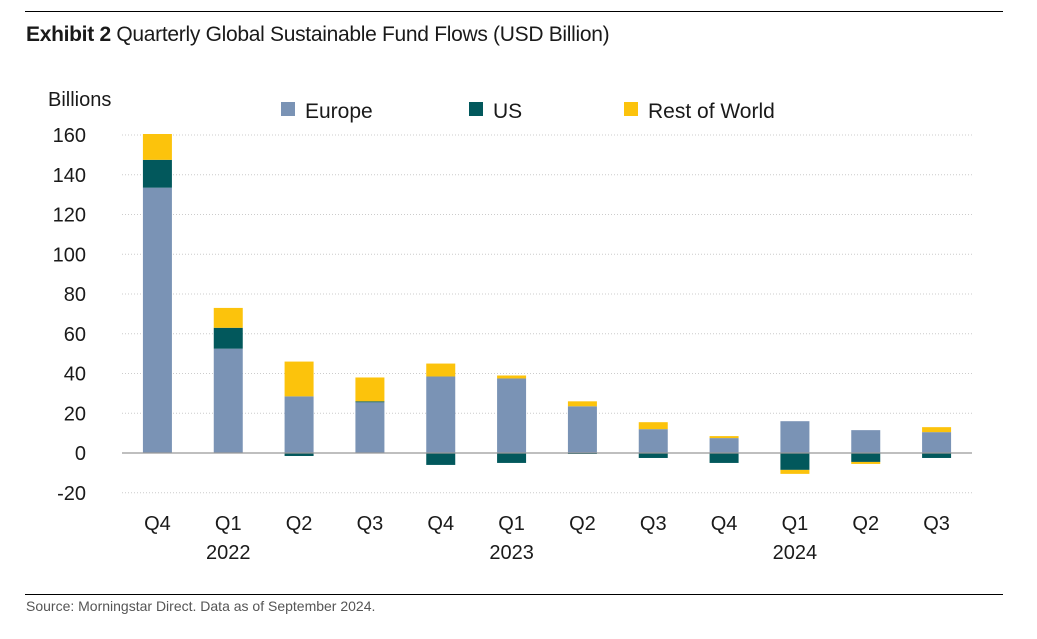 The height and width of the screenshot is (639, 1037). Describe the element at coordinates (339, 111) in the screenshot. I see `legend-label: Europe` at that location.